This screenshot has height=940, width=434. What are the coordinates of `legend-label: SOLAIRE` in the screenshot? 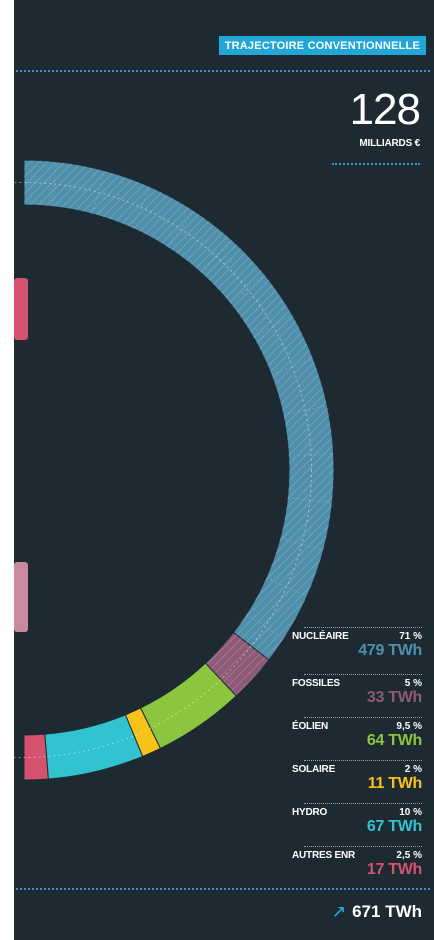 It's located at (314, 769).